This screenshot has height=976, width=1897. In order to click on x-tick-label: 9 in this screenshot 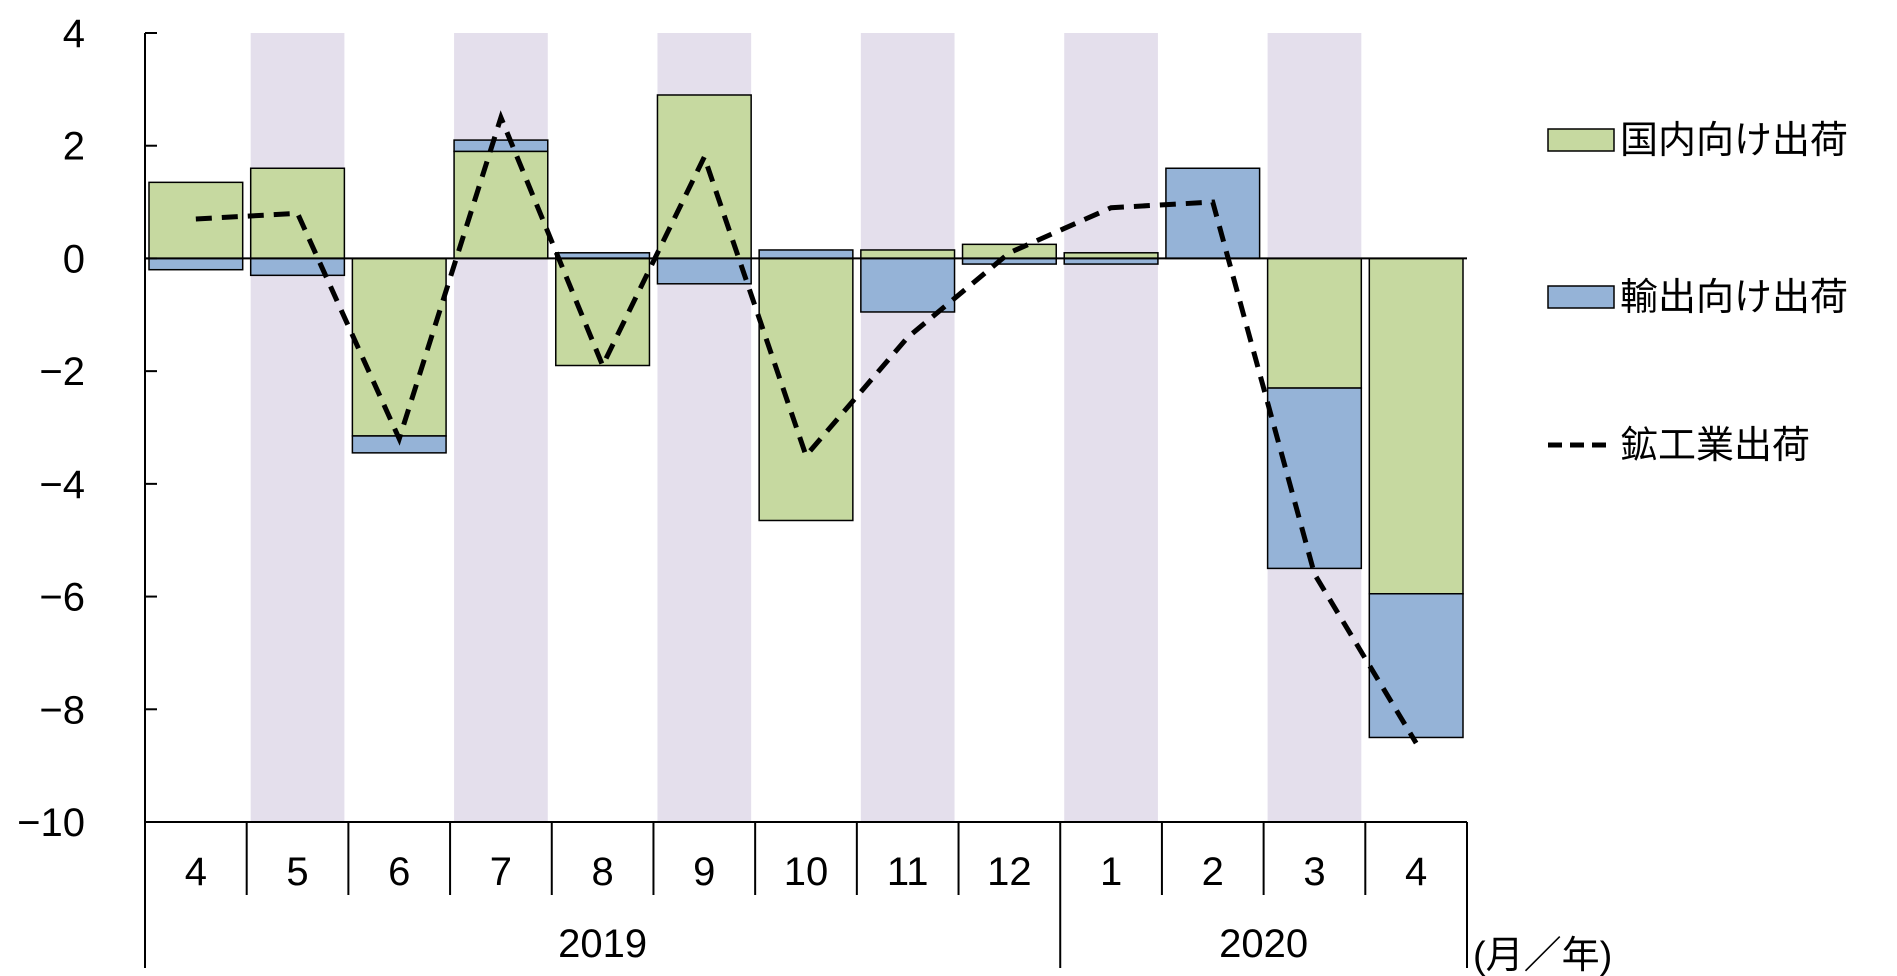, I will do `click(704, 872)`.